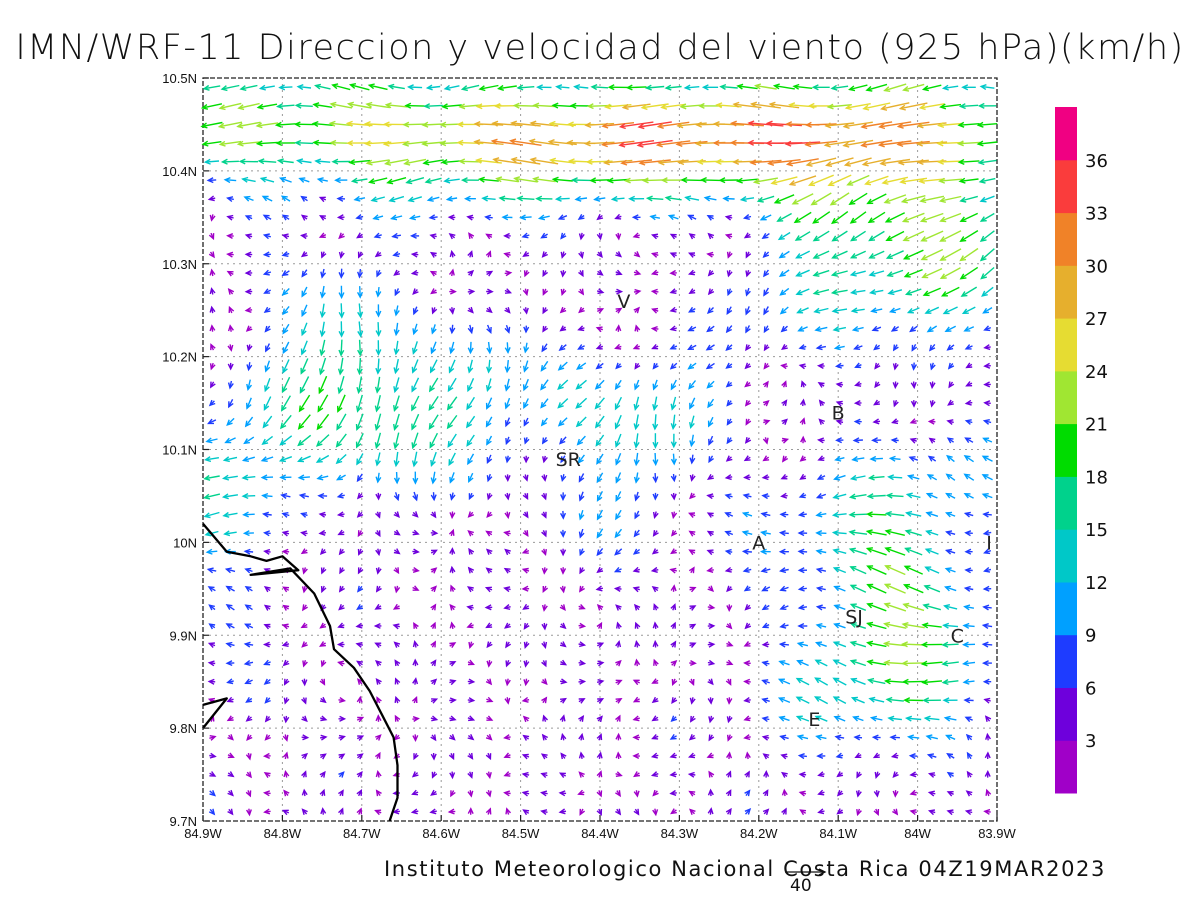  Describe the element at coordinates (1096, 477) in the screenshot. I see `colorbar-label: 18` at that location.